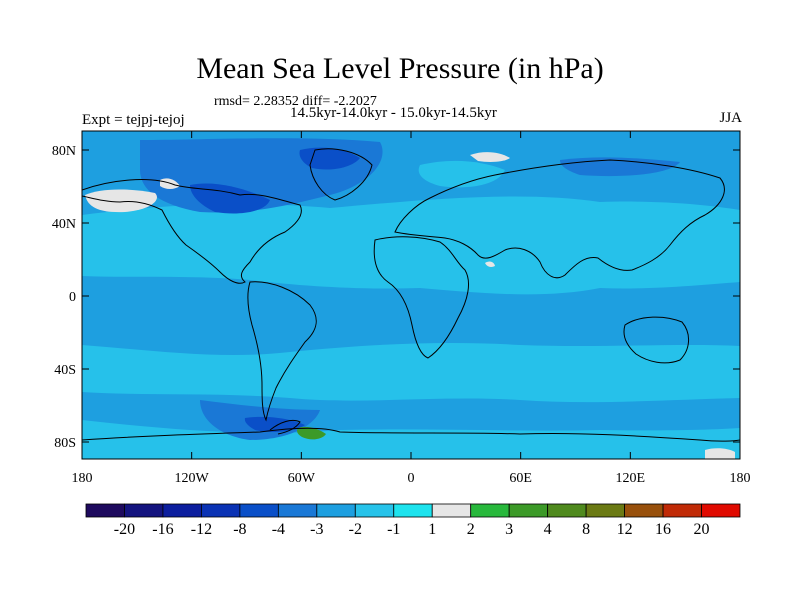  Describe the element at coordinates (393, 529) in the screenshot. I see `colorbar-label: -1` at that location.